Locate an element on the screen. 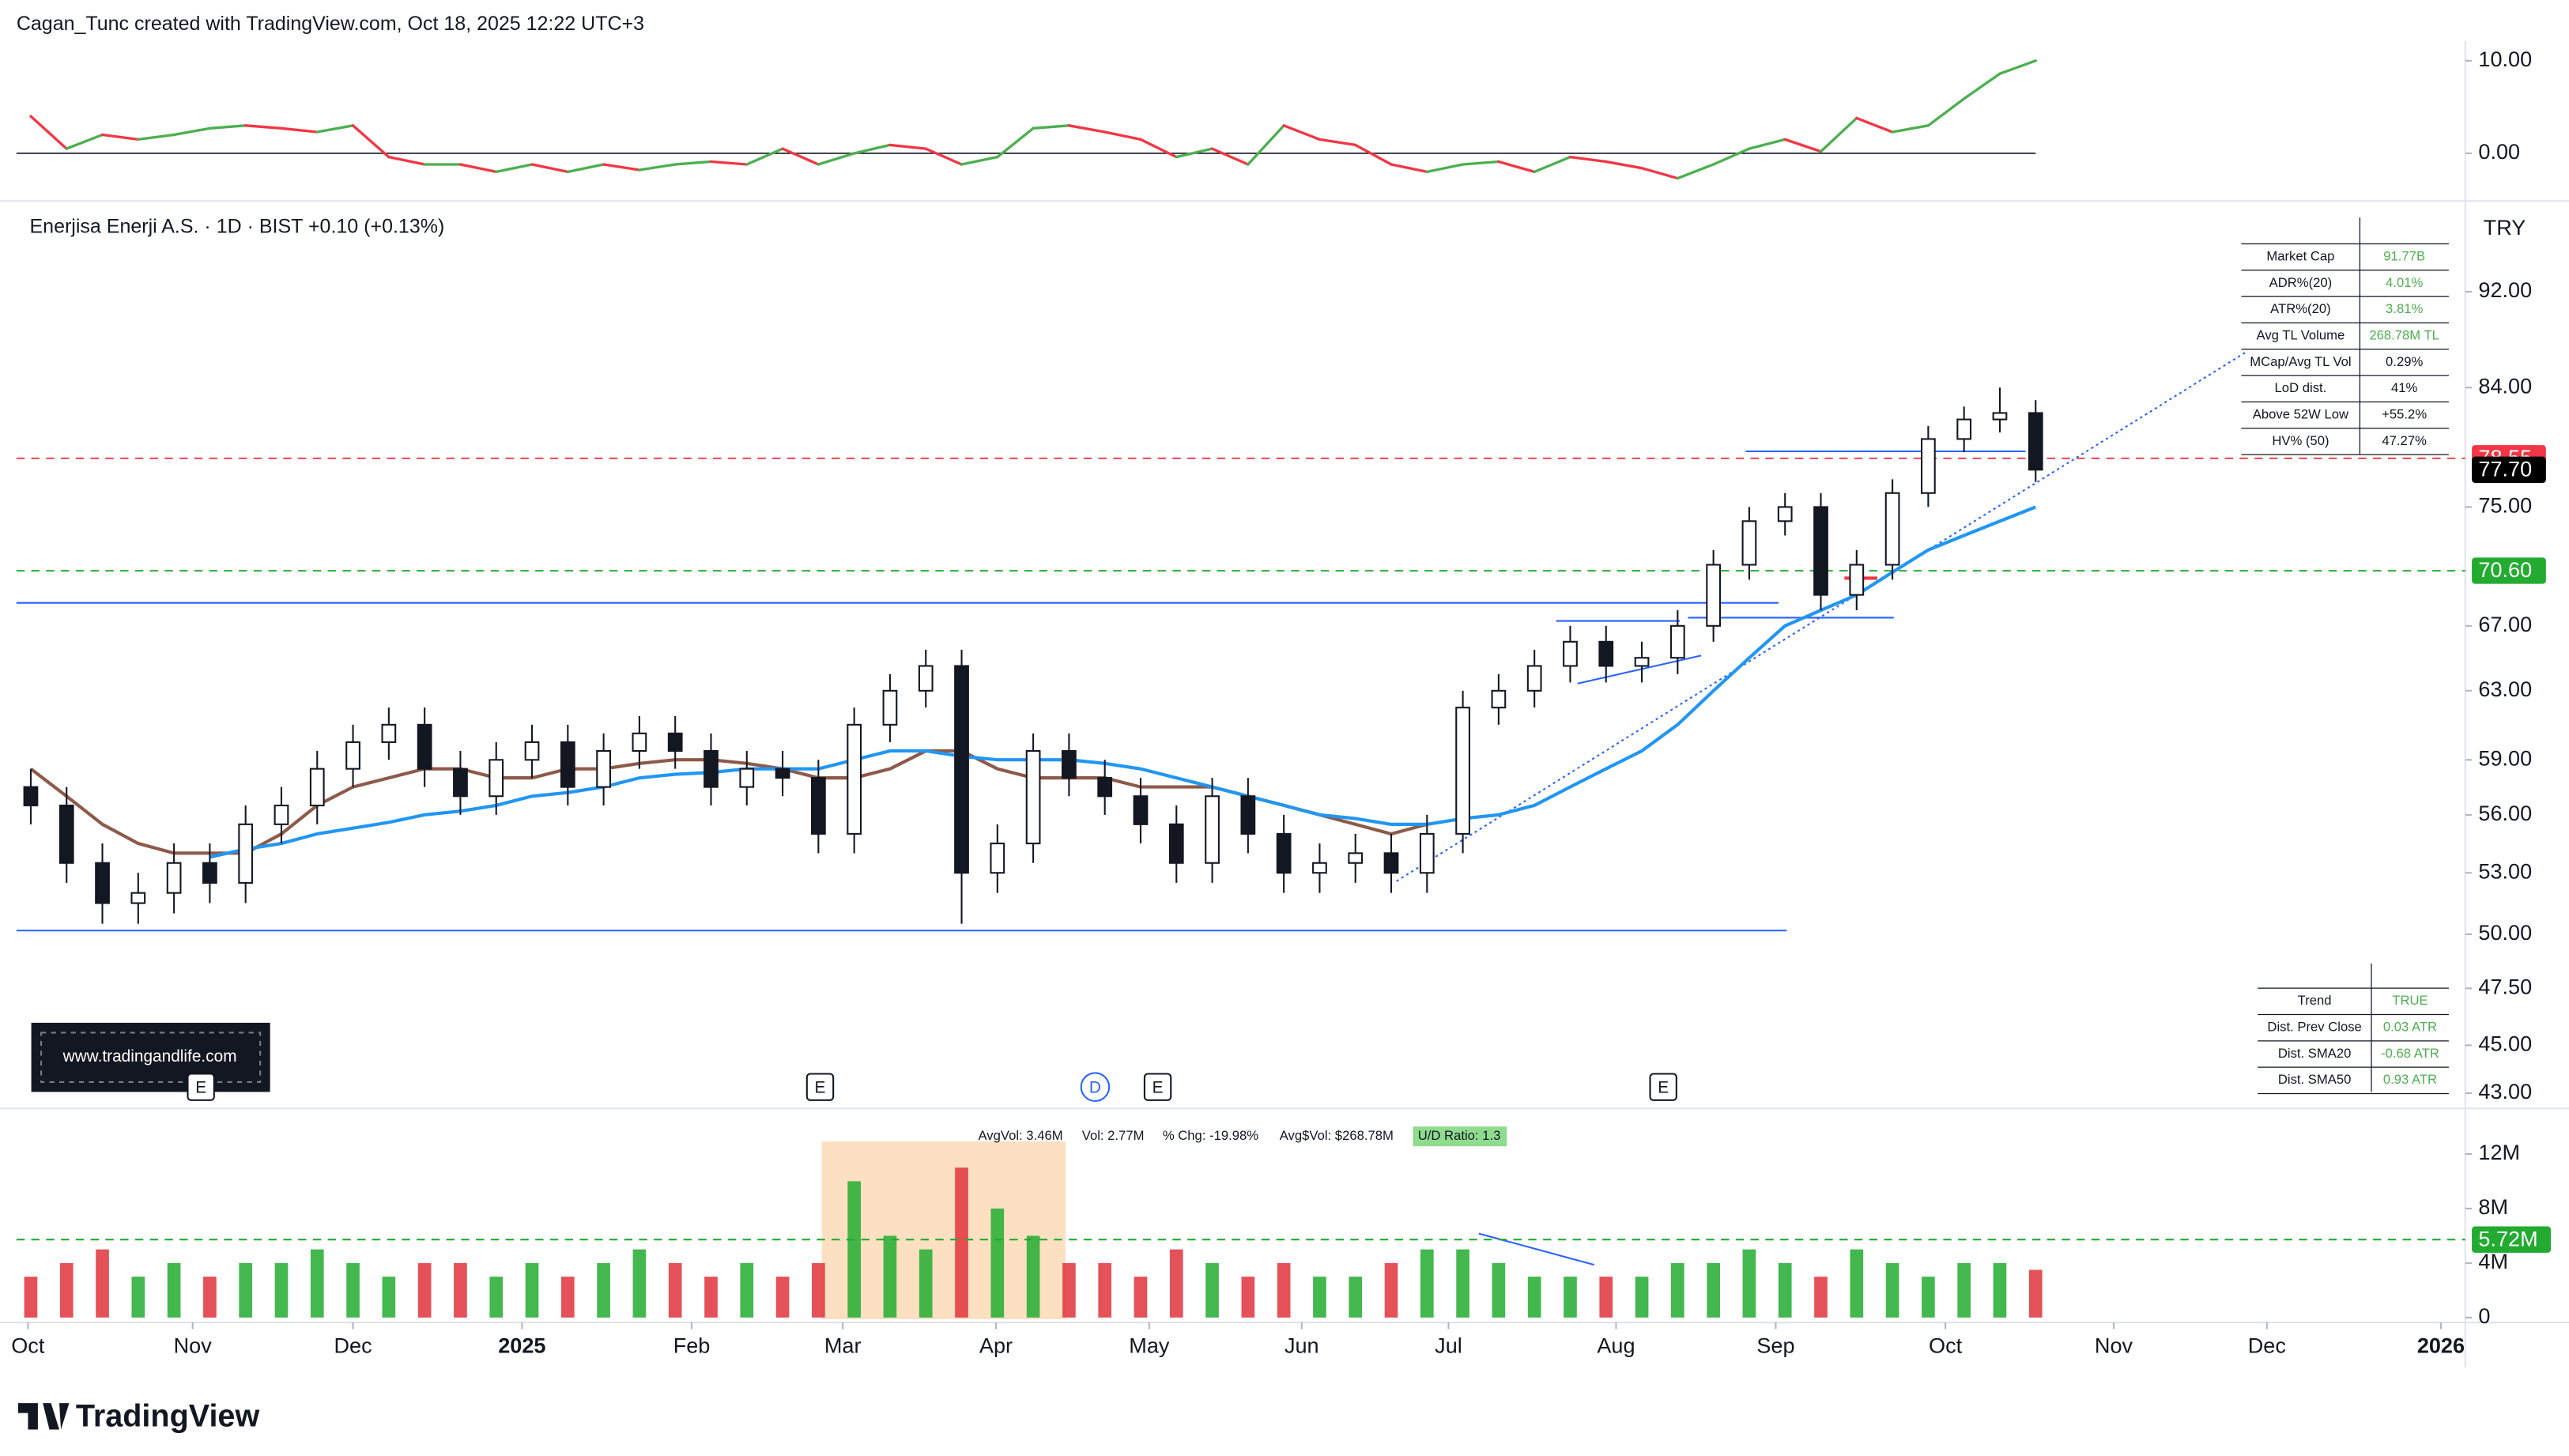 Image resolution: width=2569 pixels, height=1456 pixels. y-tick-label: 63.00 is located at coordinates (2505, 689).